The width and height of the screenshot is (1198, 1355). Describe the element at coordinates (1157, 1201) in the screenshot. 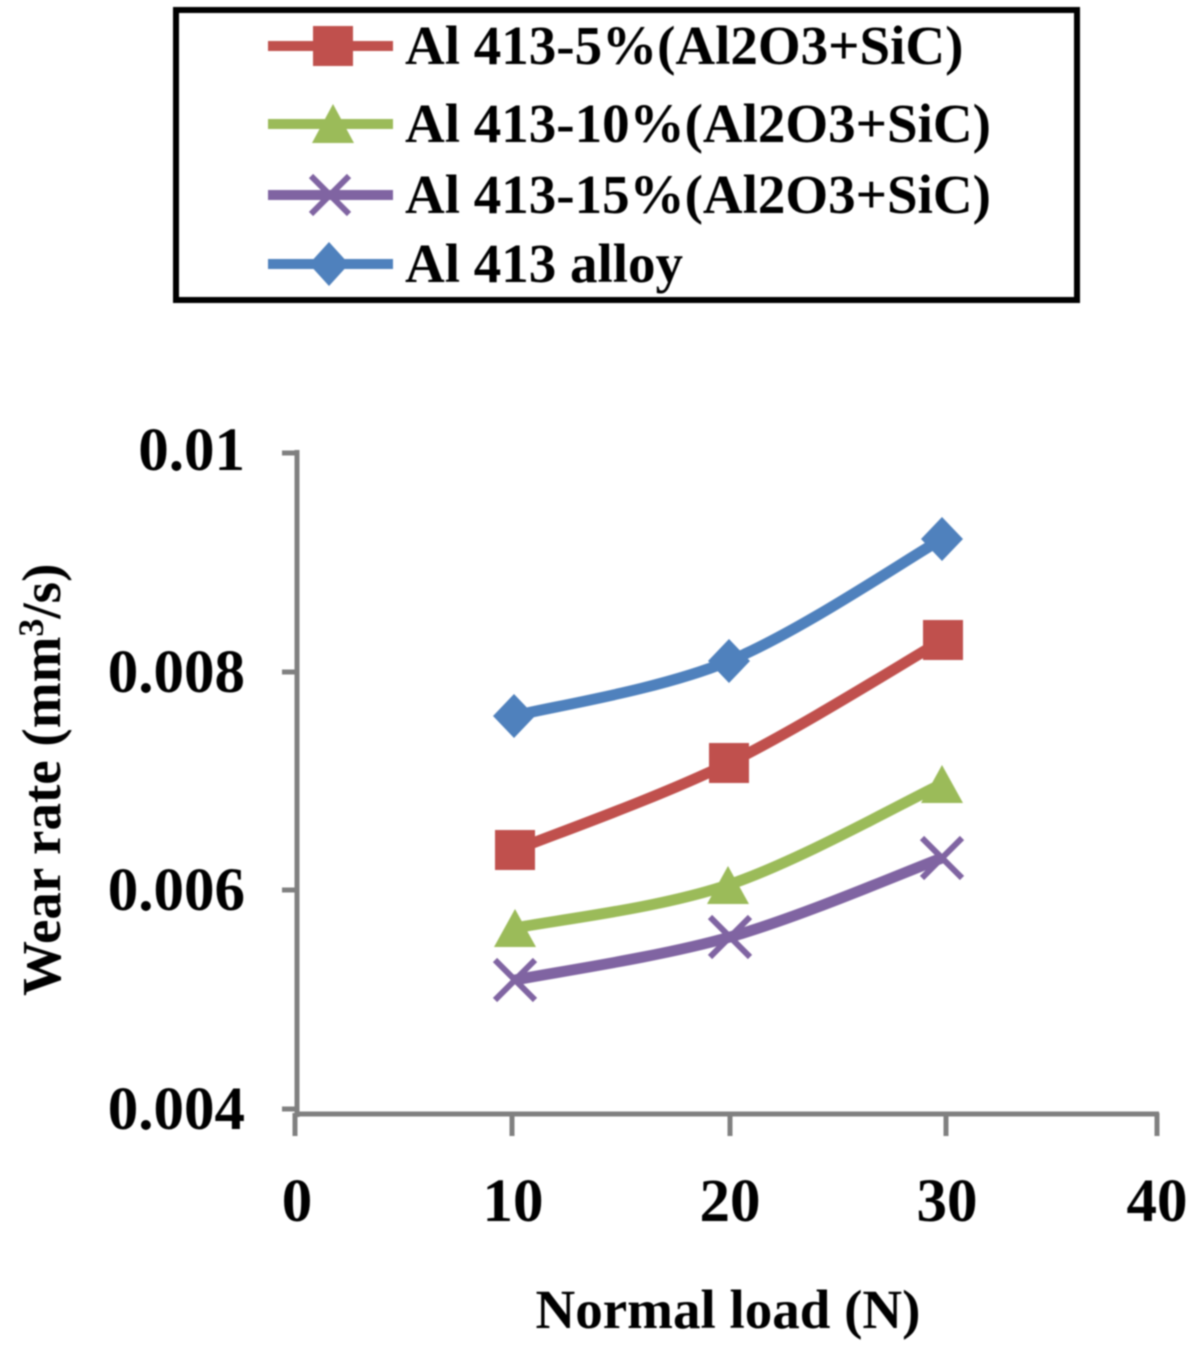

I see `svg-text: 40` at that location.